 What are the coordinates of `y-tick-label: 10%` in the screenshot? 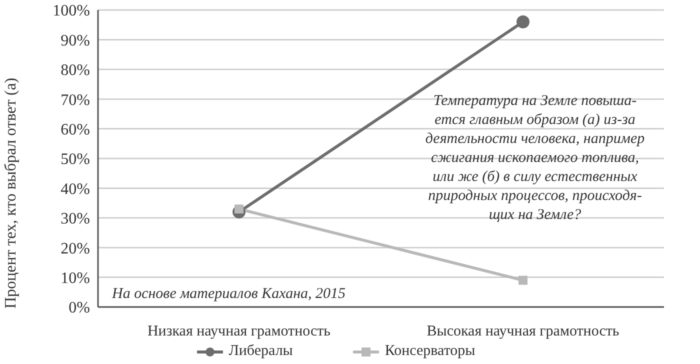 It's located at (75, 278).